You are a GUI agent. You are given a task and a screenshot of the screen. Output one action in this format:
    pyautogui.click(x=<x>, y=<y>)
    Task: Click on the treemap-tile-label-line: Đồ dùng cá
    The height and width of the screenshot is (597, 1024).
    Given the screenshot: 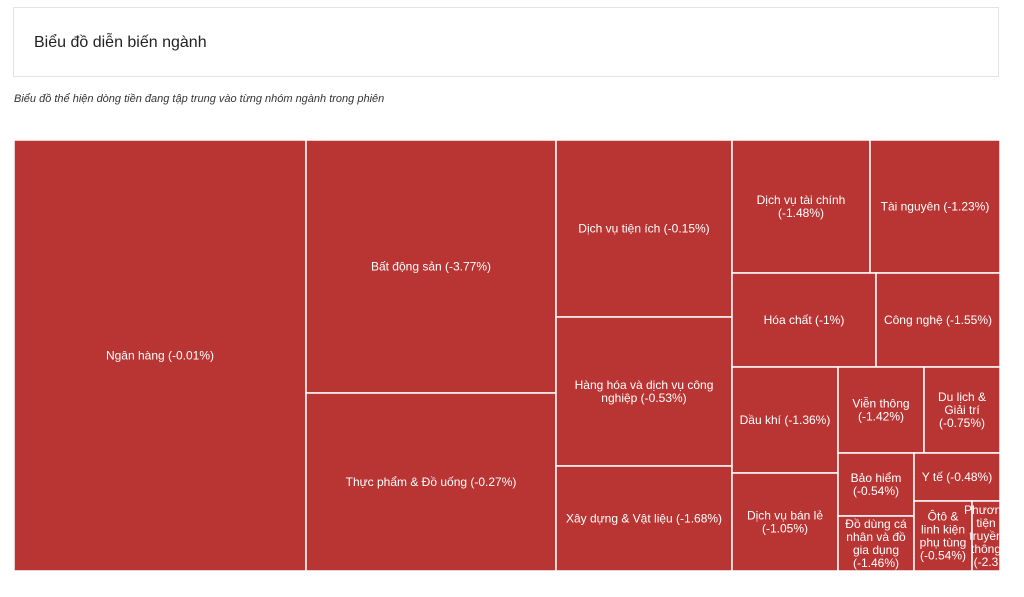 What is the action you would take?
    pyautogui.click(x=876, y=524)
    